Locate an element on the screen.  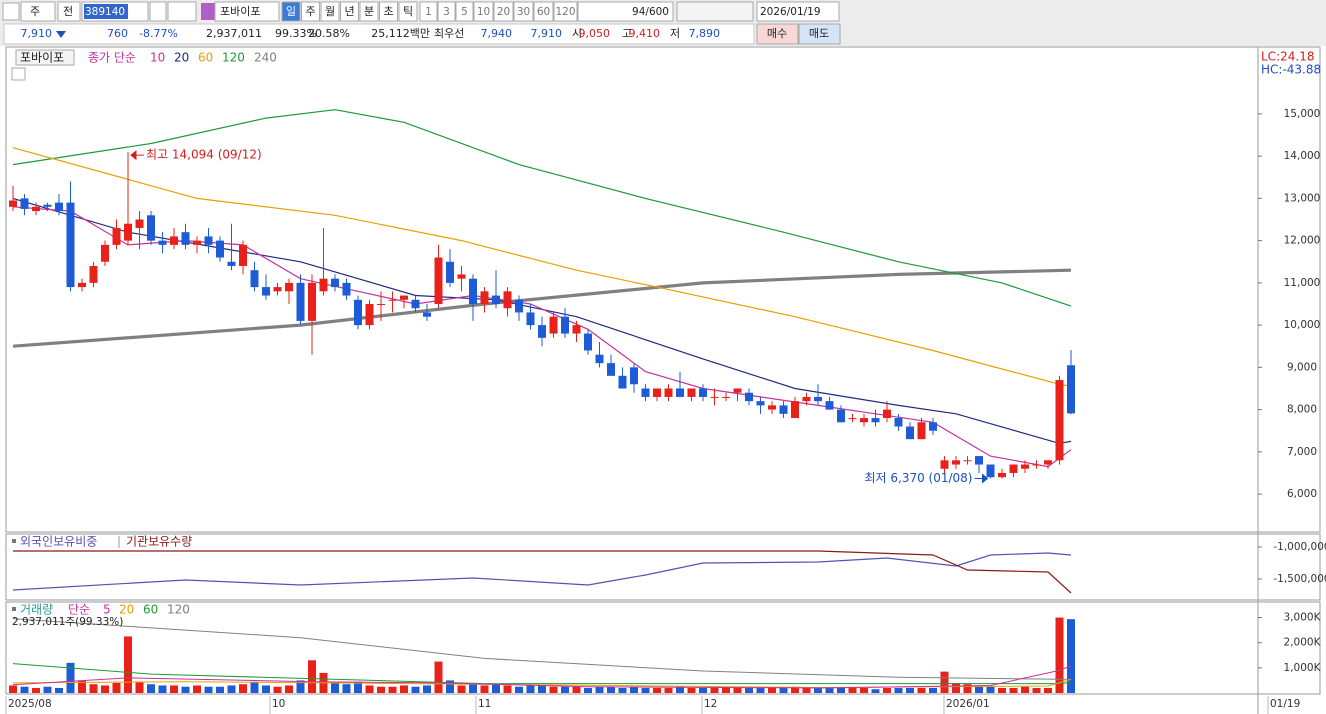
period-type-select is located at coordinates (38, 11).